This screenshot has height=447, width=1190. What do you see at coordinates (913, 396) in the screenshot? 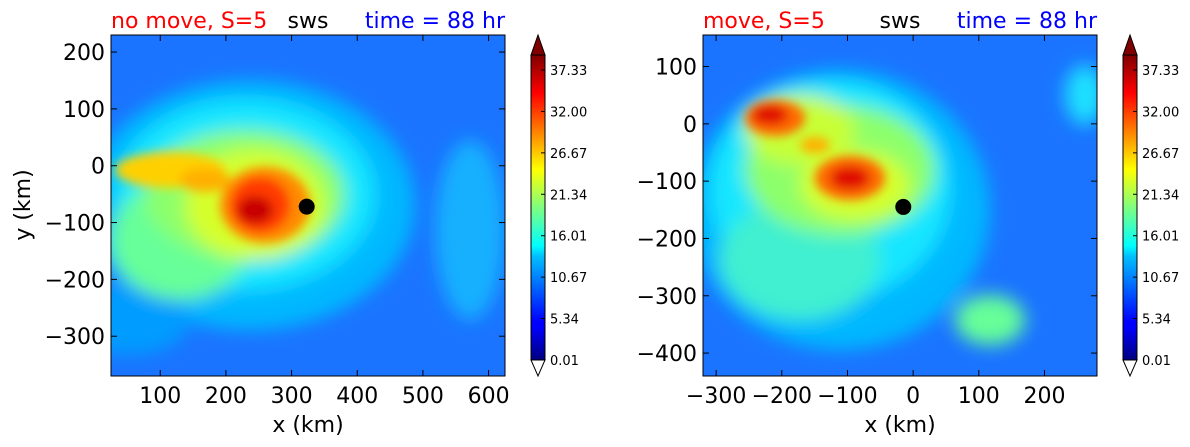
I see `x-tick-label: 0` at bounding box center [913, 396].